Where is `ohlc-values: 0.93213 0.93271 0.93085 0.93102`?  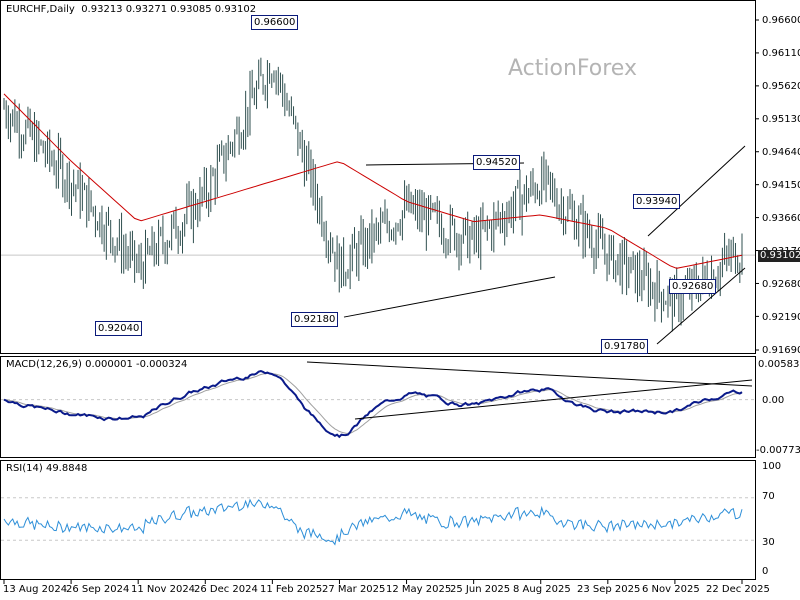 ohlc-values: 0.93213 0.93271 0.93085 0.93102 is located at coordinates (169, 9).